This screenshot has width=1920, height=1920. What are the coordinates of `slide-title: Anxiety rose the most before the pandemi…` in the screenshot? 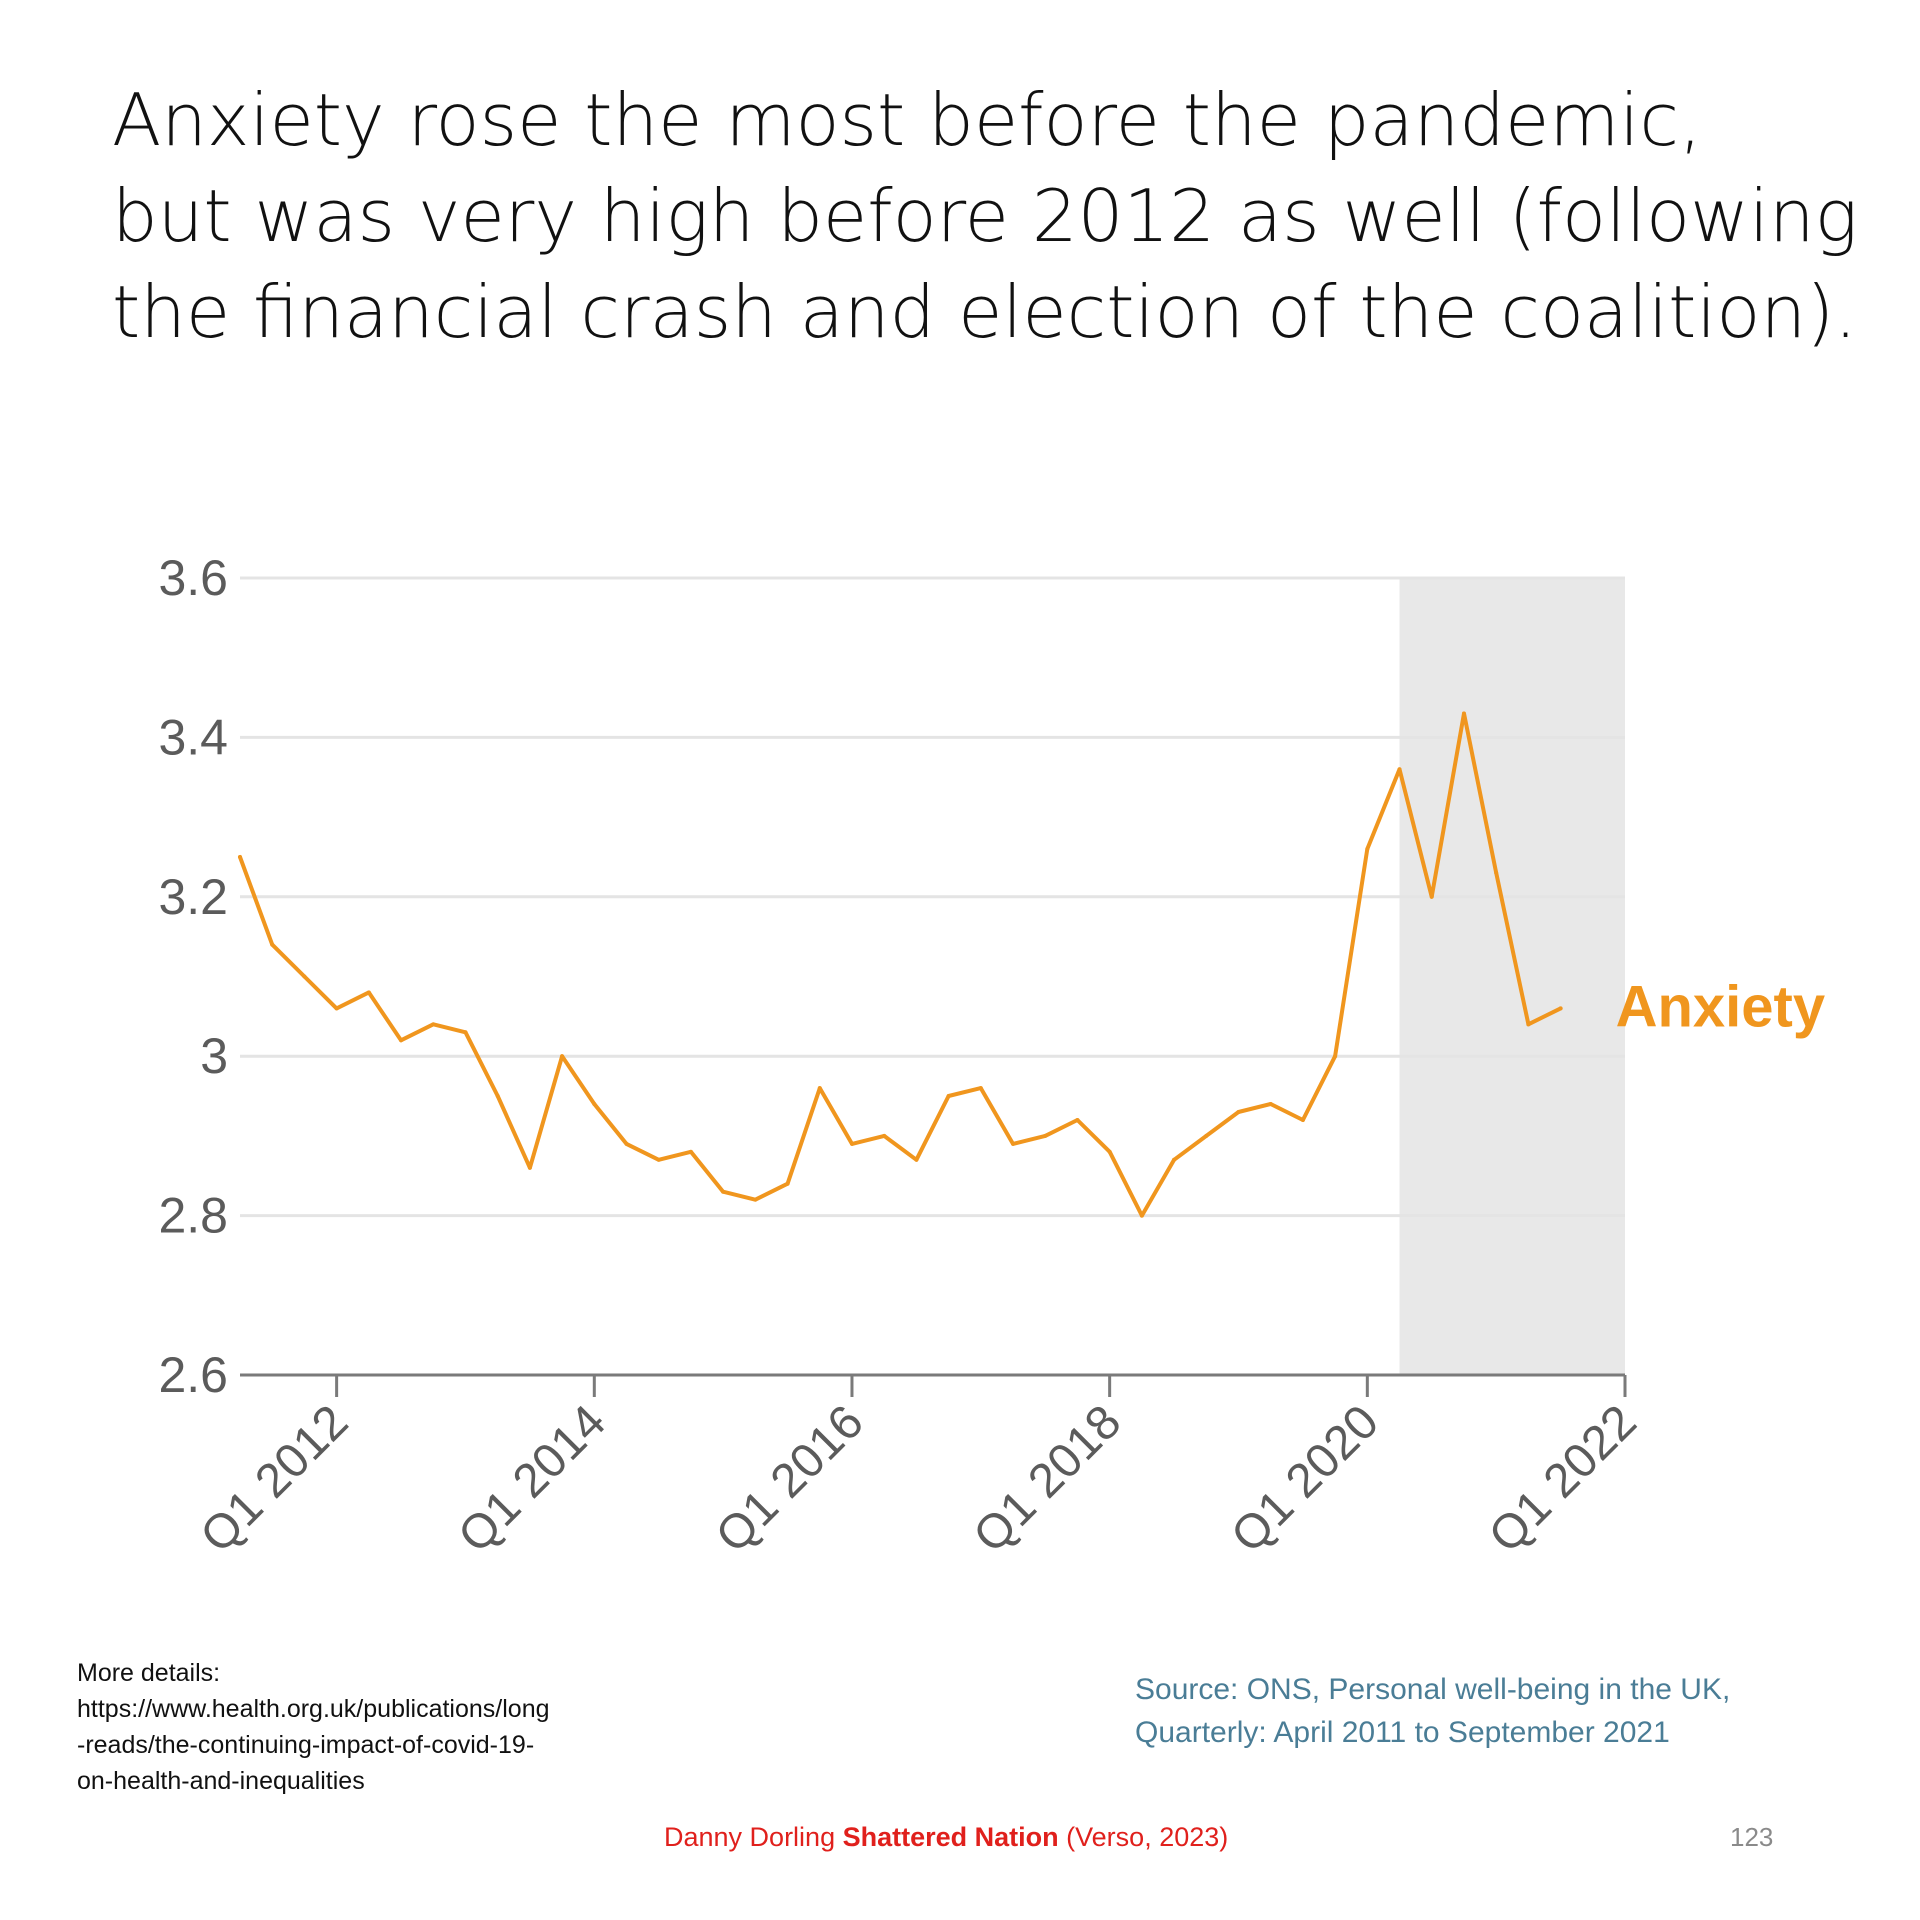 It's located at (992, 216).